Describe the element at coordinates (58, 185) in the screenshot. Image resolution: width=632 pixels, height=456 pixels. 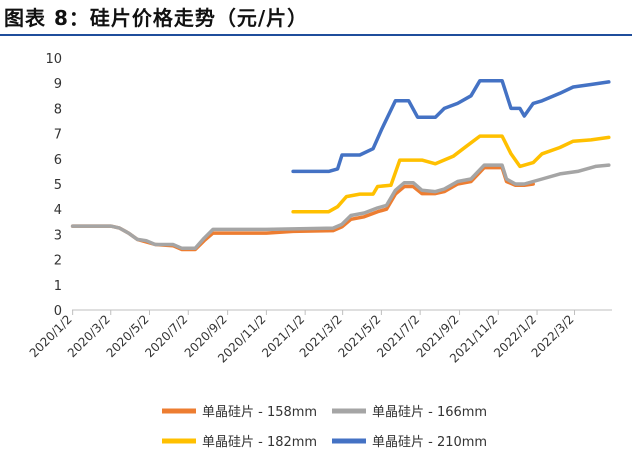
I see `y-tick-label: 5` at that location.